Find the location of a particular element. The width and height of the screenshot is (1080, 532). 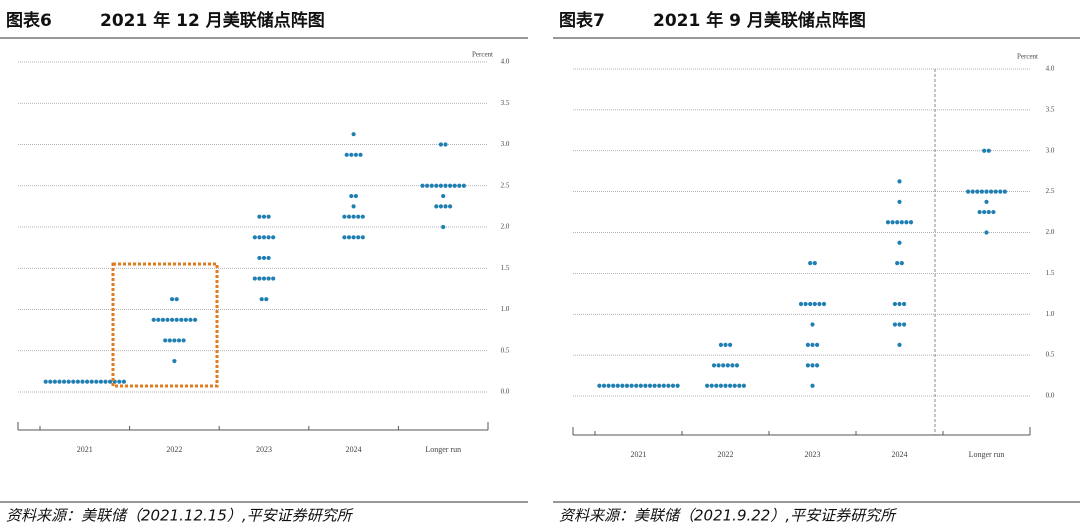

chart-title: 2021 年 9 月美联储点阵图 is located at coordinates (759, 20).